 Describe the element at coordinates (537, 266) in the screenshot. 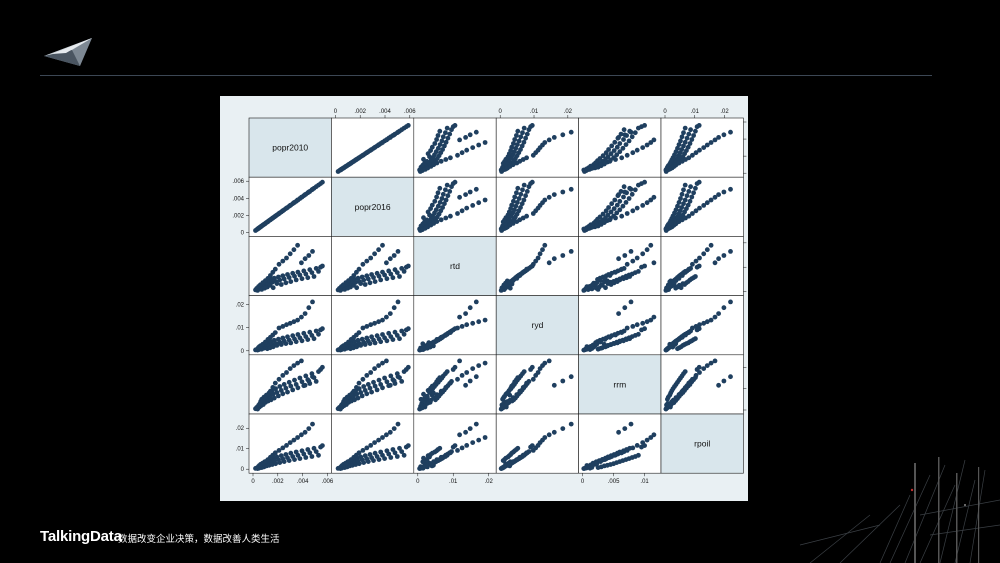

I see `cell-rtd-vs-ryd` at that location.